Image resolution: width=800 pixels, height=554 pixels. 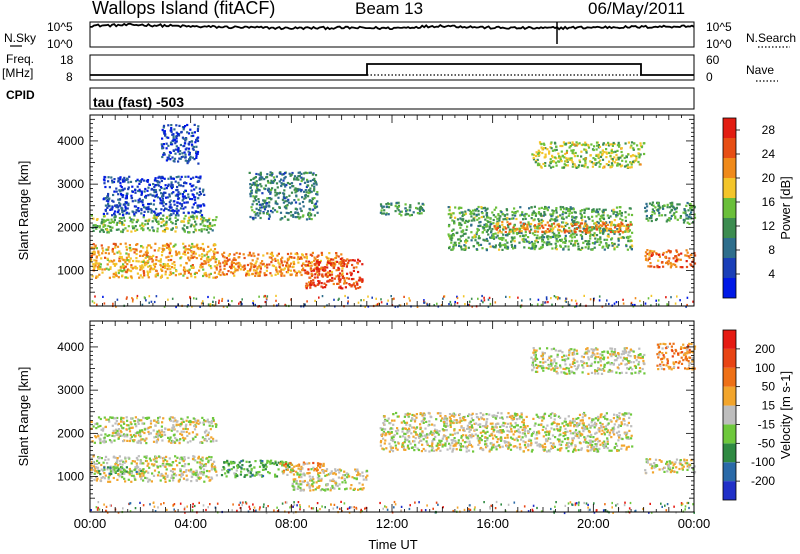 I want to click on velocity-colorbar-tick: -50, so click(x=767, y=443).